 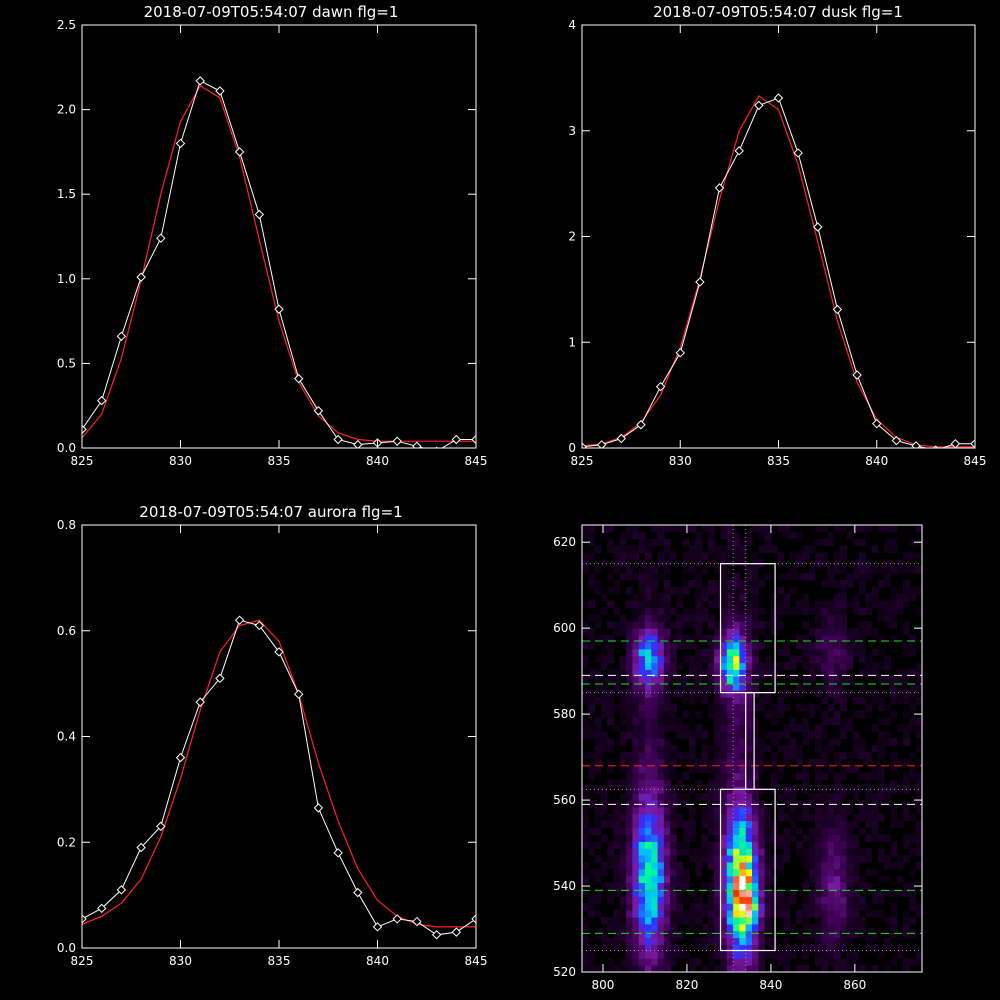 What do you see at coordinates (66, 363) in the screenshot?
I see `dawn-y-tick-label: 0.5` at bounding box center [66, 363].